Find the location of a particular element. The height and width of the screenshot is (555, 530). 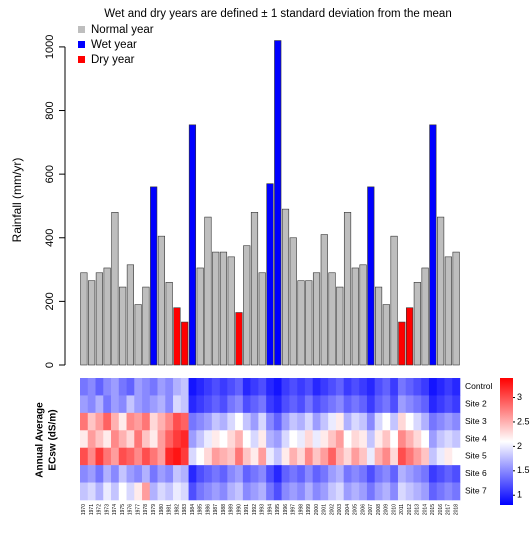

x-tick-label: 1973 is located at coordinates (107, 509).